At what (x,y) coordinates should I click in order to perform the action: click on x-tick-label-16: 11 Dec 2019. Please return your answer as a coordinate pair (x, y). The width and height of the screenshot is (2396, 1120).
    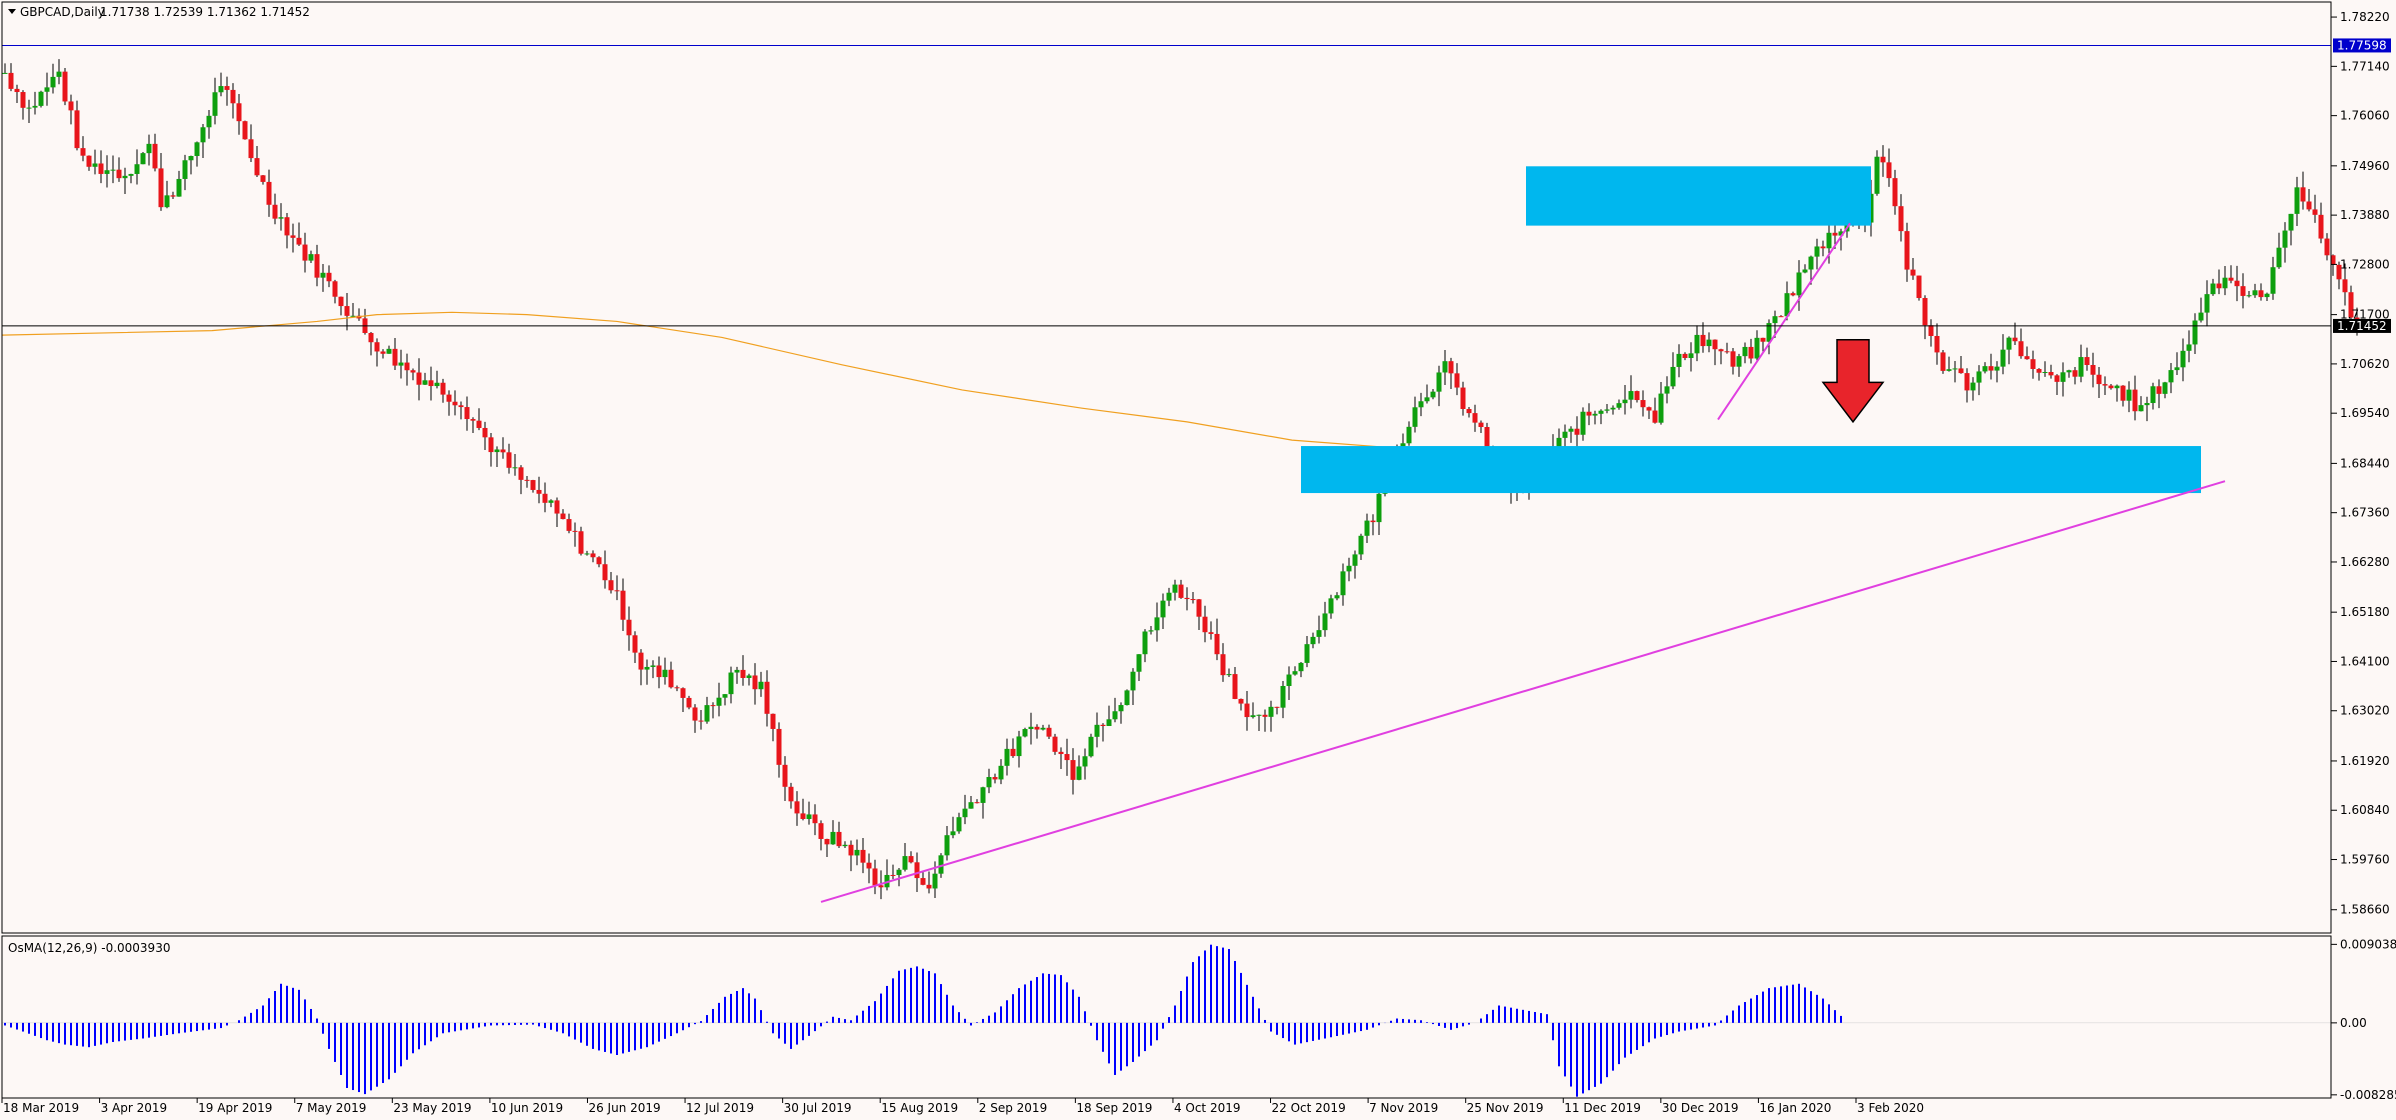
    Looking at the image, I should click on (1602, 1108).